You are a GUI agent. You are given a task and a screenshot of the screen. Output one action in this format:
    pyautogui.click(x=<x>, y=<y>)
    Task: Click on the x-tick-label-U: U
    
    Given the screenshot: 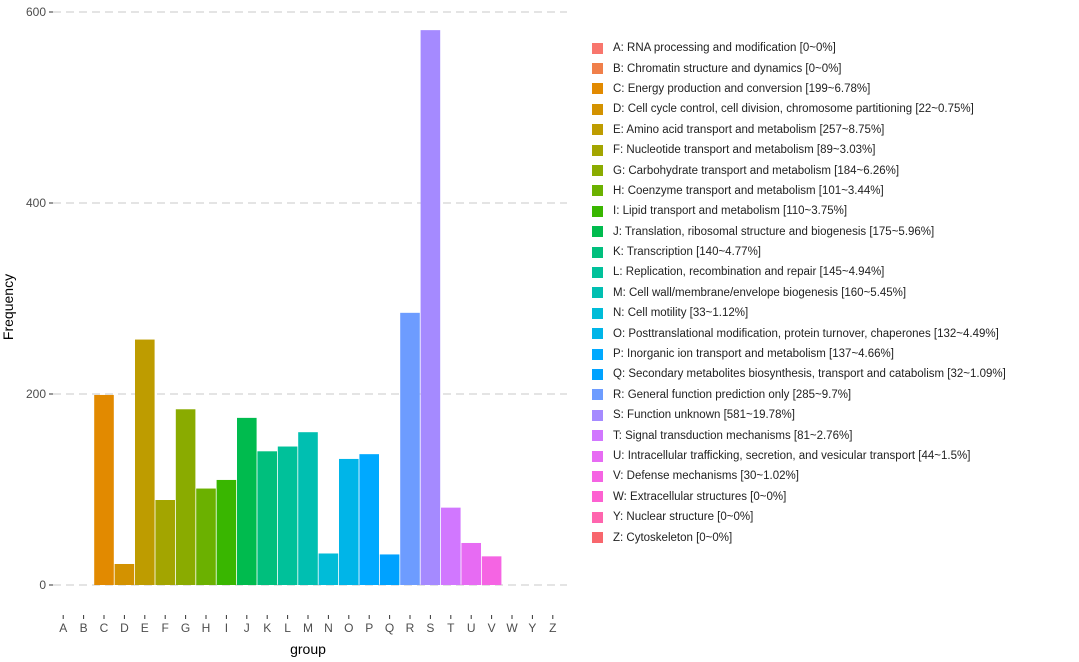 What is the action you would take?
    pyautogui.click(x=471, y=628)
    